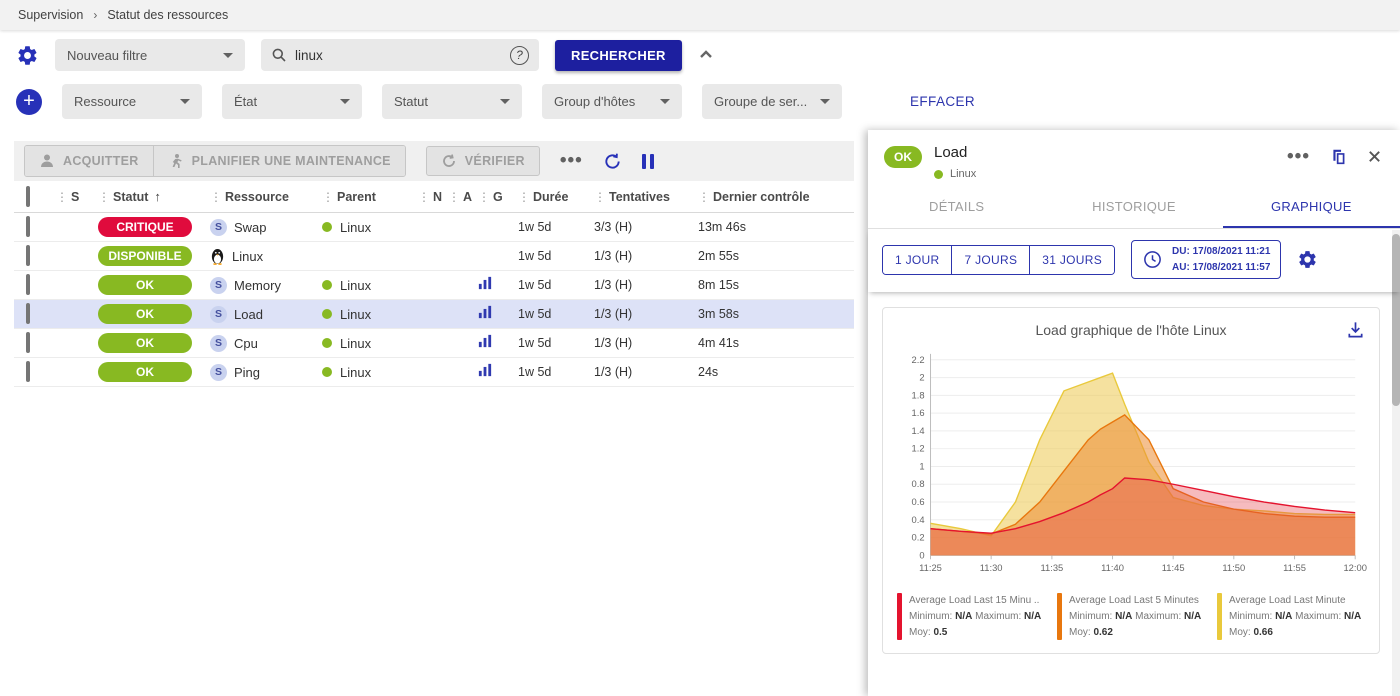 The width and height of the screenshot is (1400, 696). I want to click on criteria-select: Ressource, so click(132, 101).